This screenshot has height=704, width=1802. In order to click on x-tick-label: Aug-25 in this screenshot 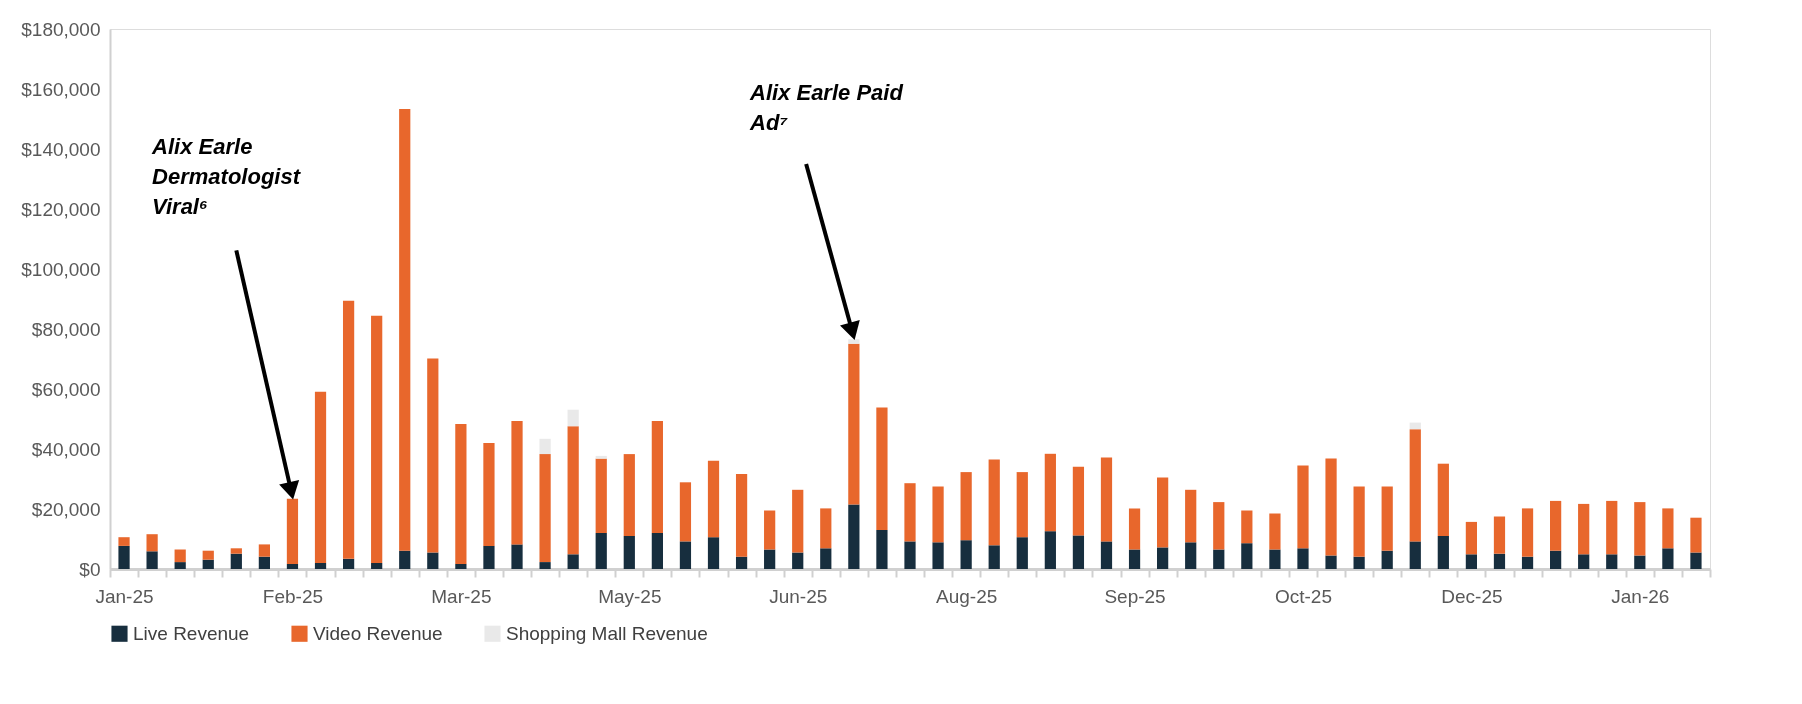, I will do `click(967, 596)`.